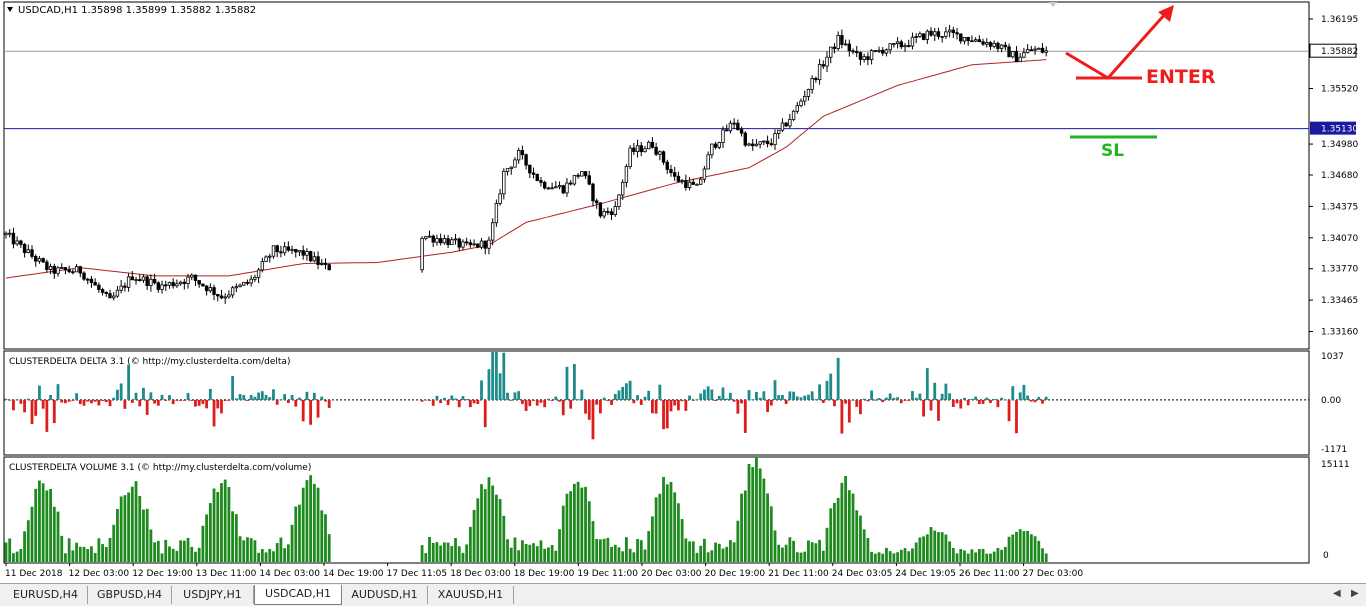 The width and height of the screenshot is (1366, 606). What do you see at coordinates (471, 595) in the screenshot?
I see `tab-xauusd-h1: XAUUSD,H1` at bounding box center [471, 595].